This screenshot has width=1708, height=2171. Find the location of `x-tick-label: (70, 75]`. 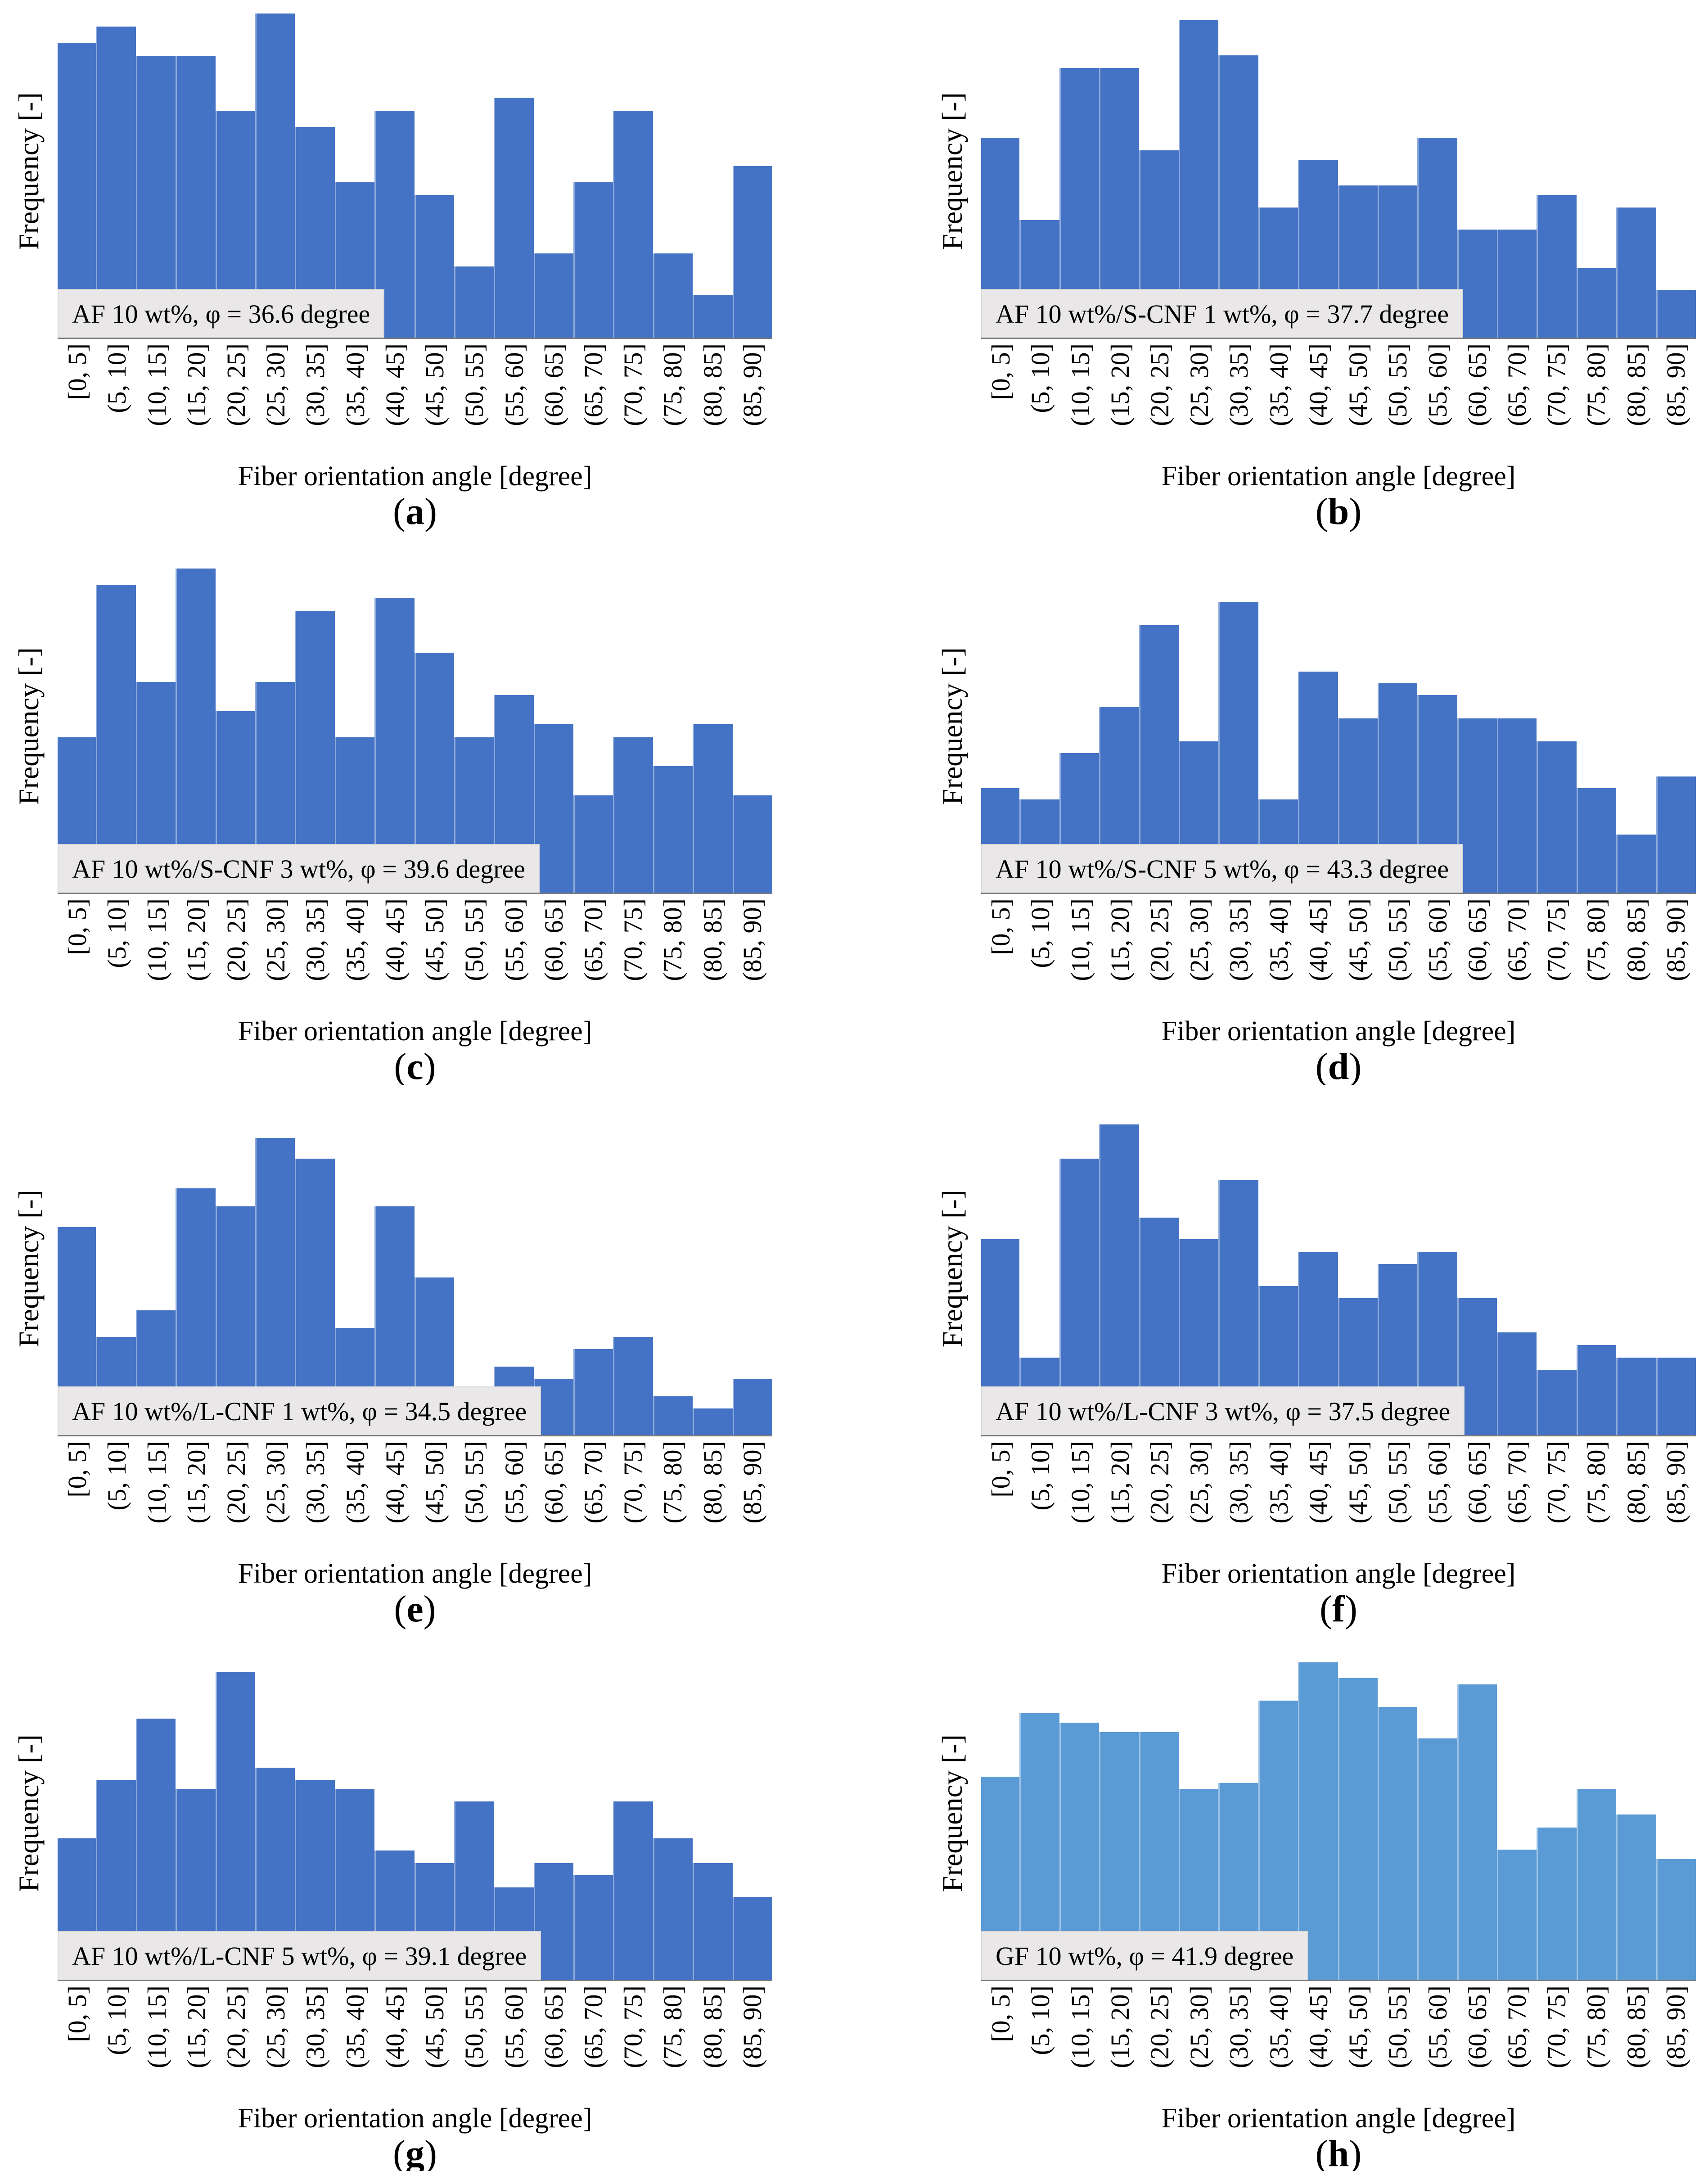

x-tick-label: (70, 75] is located at coordinates (633, 939).